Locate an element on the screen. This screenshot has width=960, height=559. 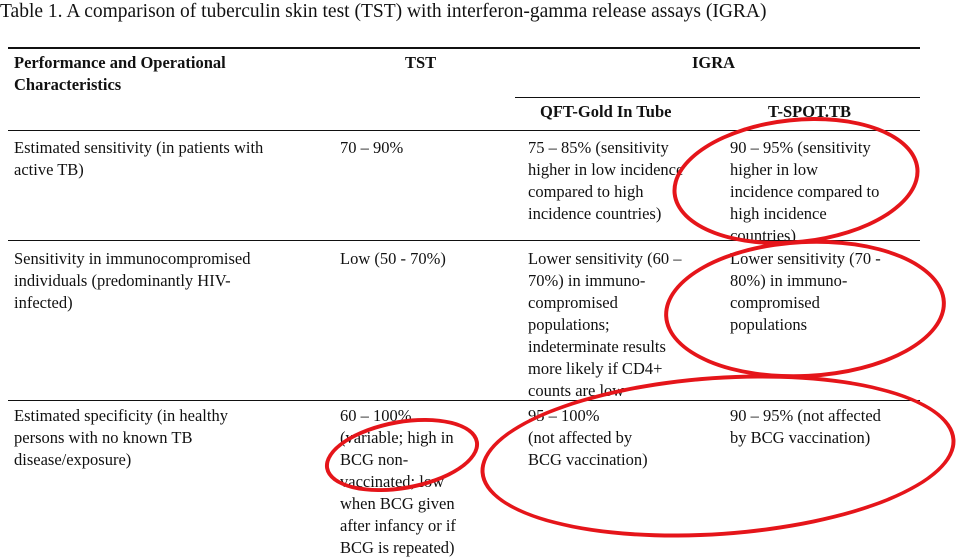
text-line: 75 – 85% (sensitivity is located at coordinates (598, 147).